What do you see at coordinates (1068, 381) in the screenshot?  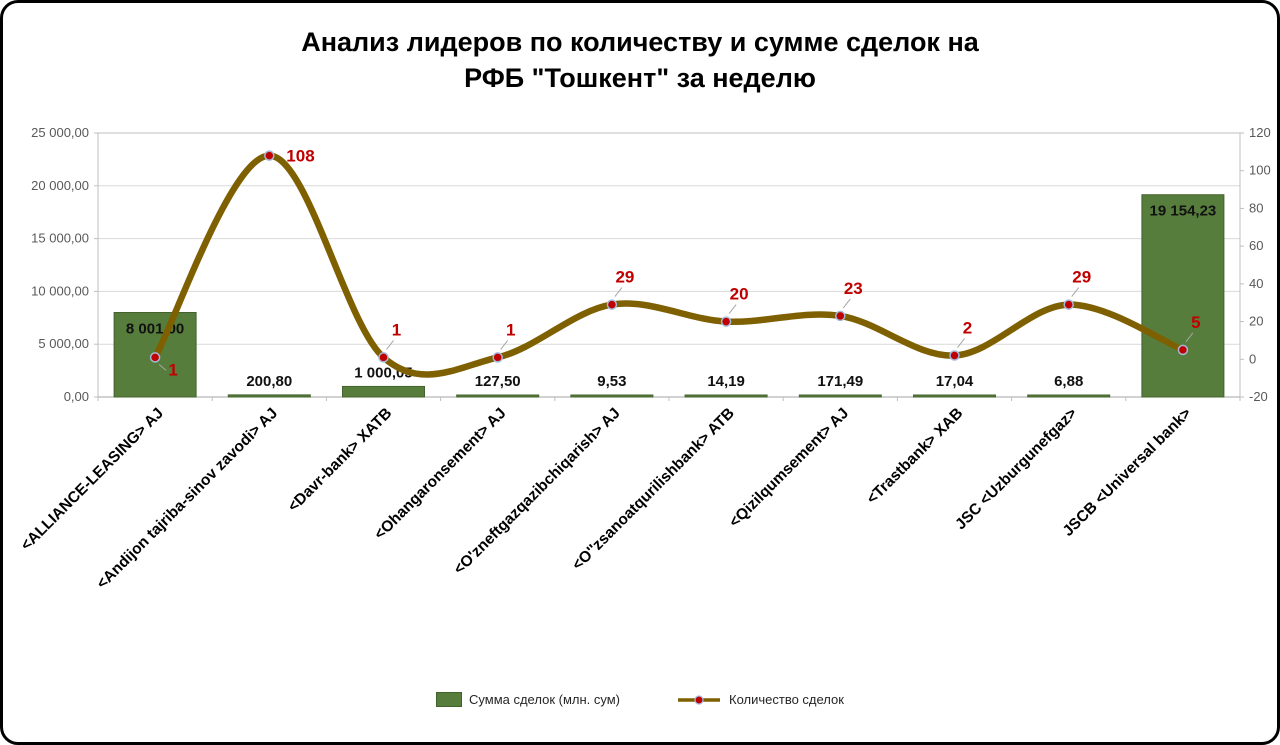 I see `bar-value-label: 6,88` at bounding box center [1068, 381].